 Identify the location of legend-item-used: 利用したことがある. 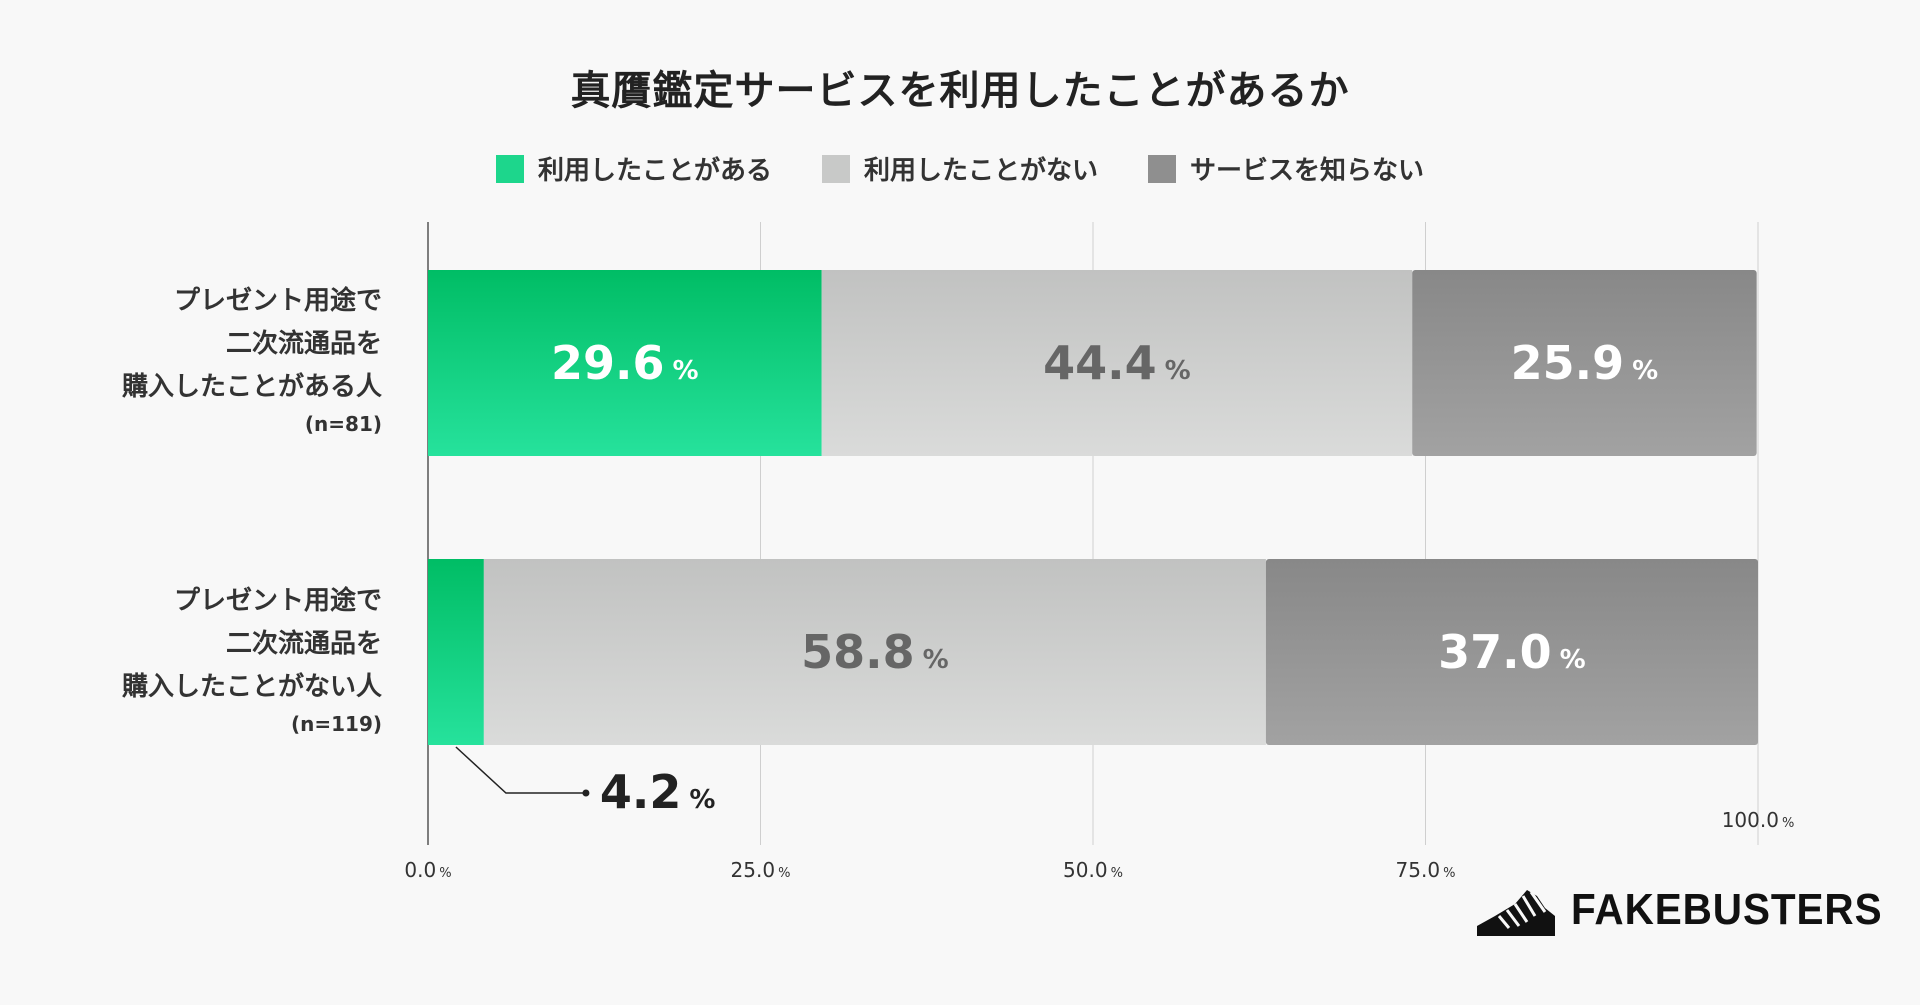
(633, 168).